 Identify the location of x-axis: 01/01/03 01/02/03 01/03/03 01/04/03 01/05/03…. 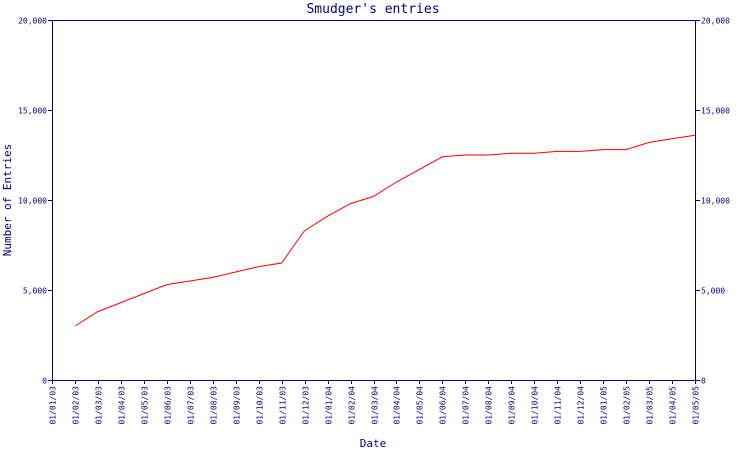
(375, 402).